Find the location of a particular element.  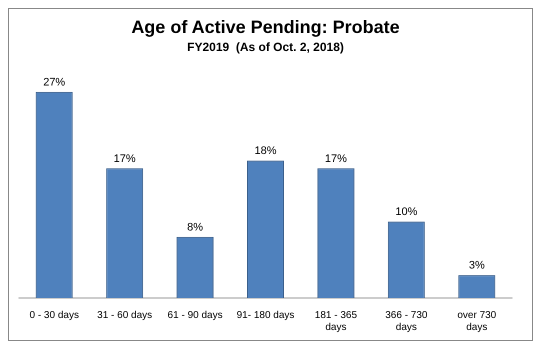

data-label: 3% is located at coordinates (476, 266).